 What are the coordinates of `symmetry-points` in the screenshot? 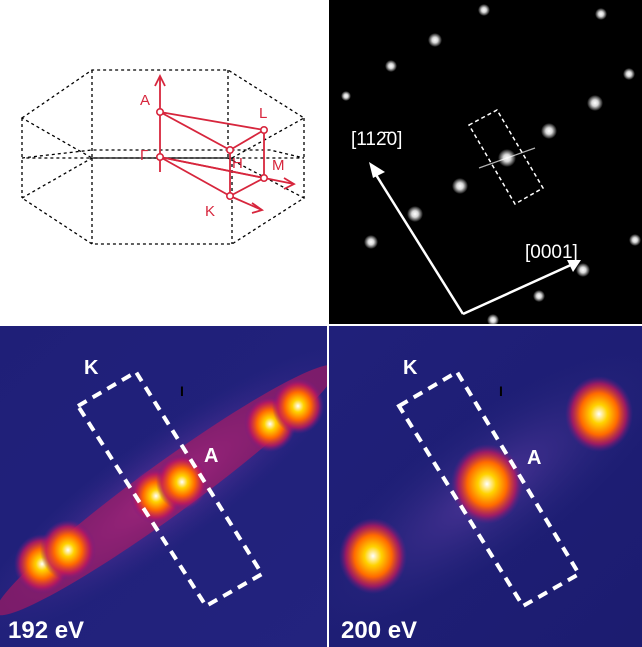 It's located at (212, 154).